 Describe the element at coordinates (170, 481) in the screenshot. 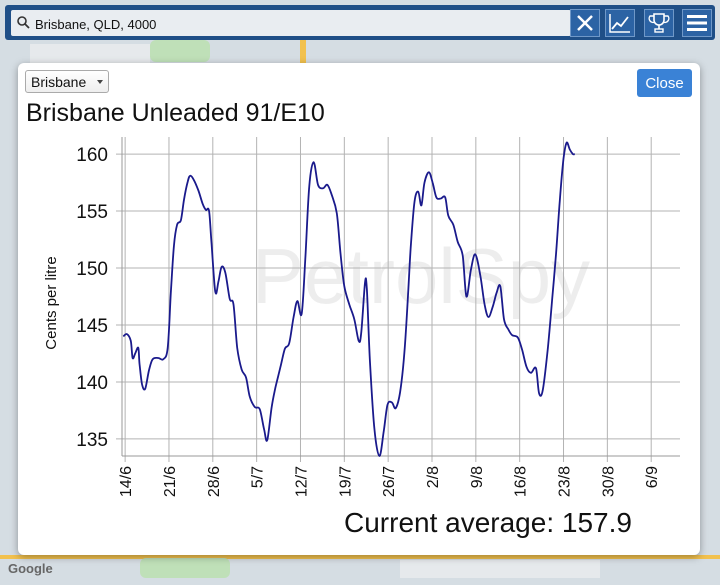

I see `x-tick-label: 21/6` at that location.